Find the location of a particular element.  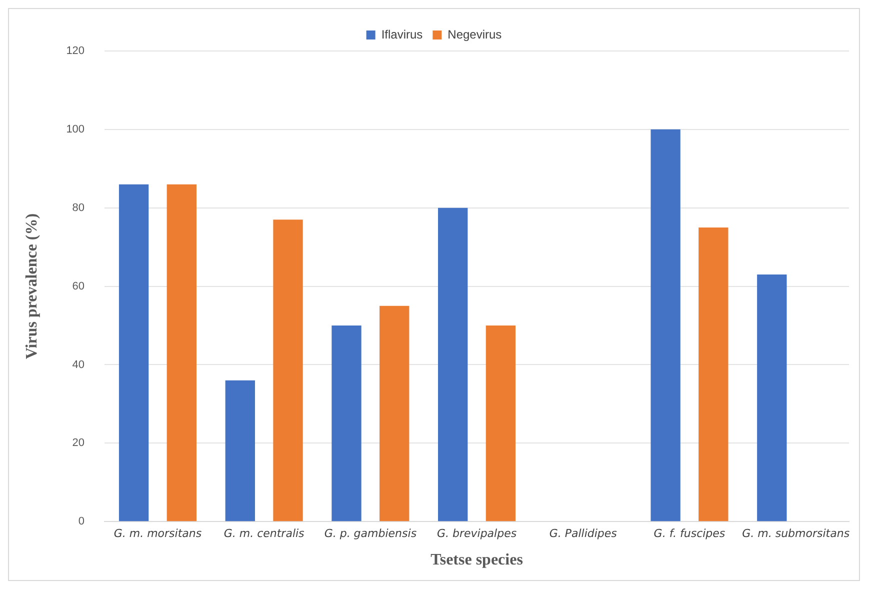

x-tick-label: G. f. fuscipes is located at coordinates (690, 533).